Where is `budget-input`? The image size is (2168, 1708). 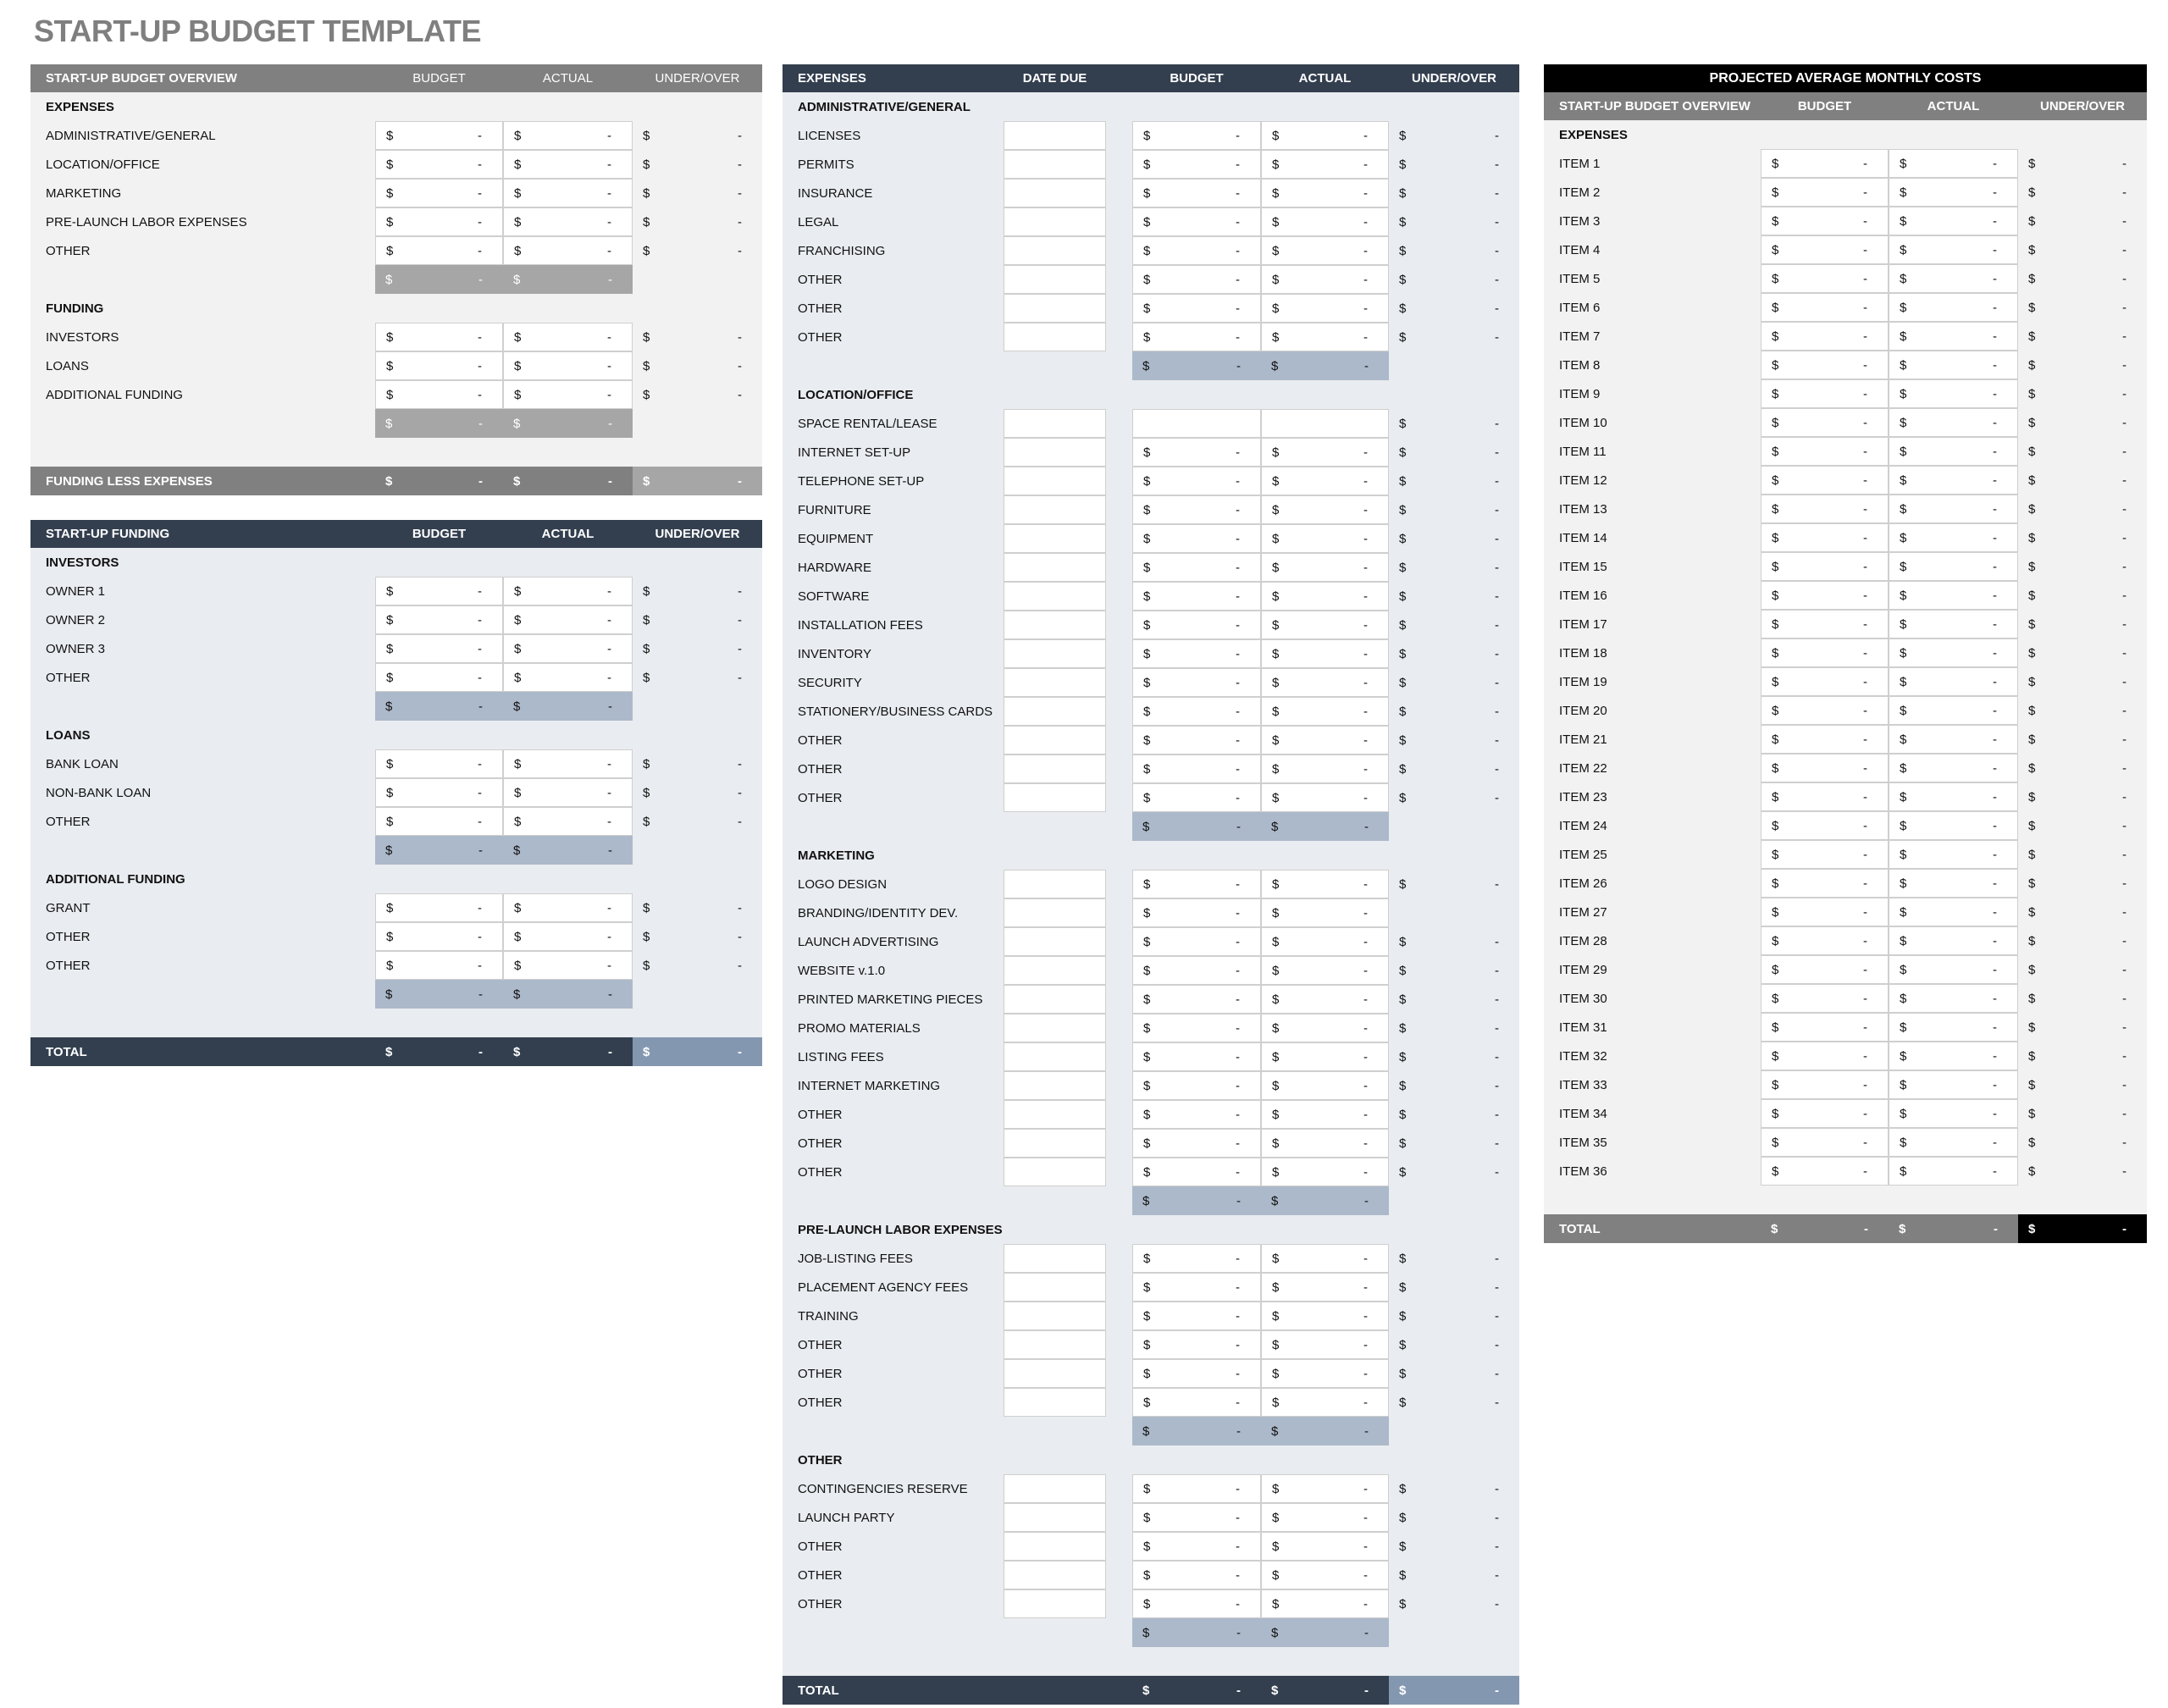
budget-input is located at coordinates (1196, 424).